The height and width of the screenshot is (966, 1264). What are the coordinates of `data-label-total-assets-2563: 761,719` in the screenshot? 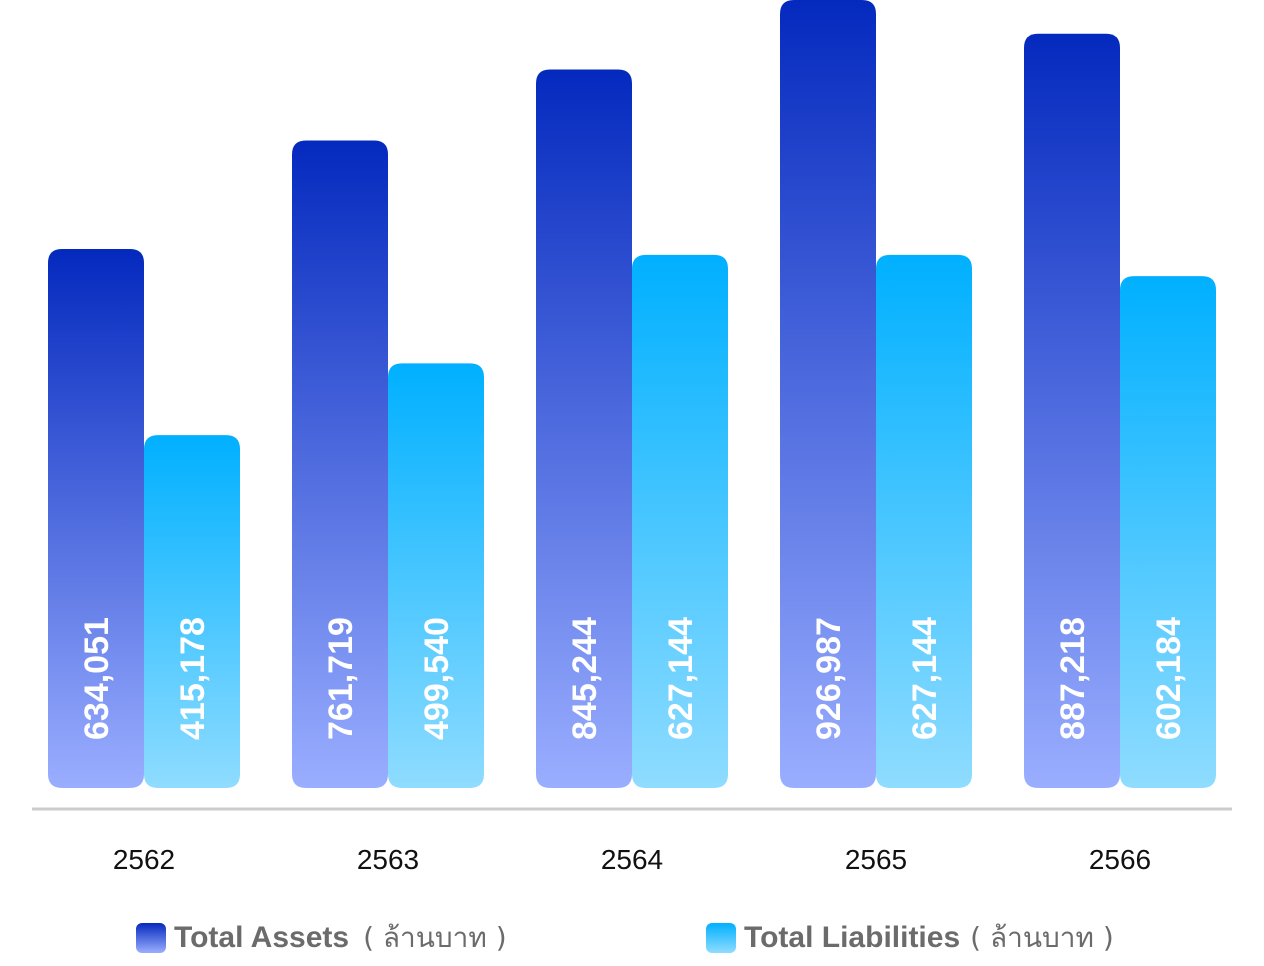 It's located at (341, 678).